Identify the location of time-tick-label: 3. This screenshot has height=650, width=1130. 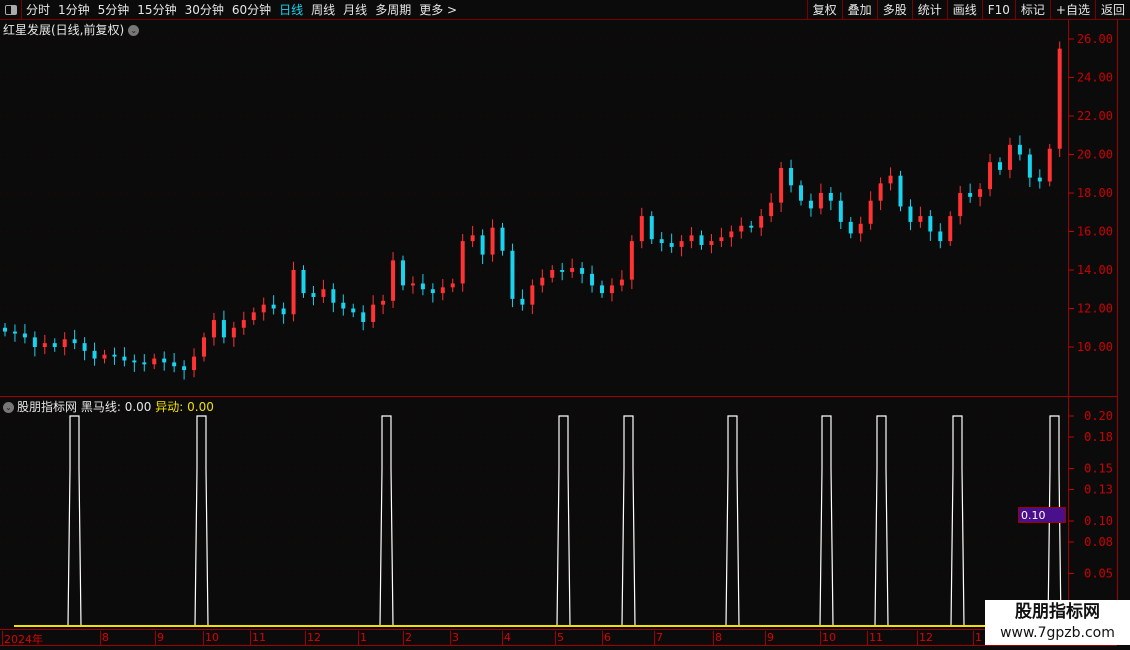
(454, 638).